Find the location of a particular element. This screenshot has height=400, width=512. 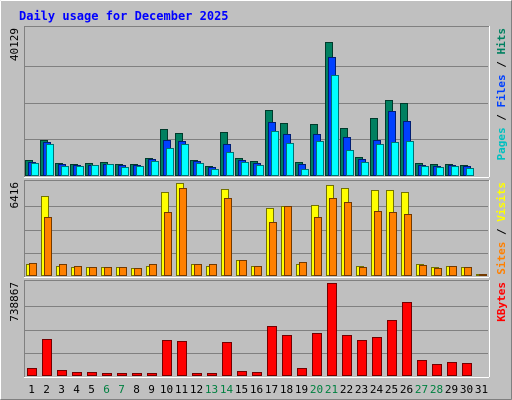

x-tick-label: 21 is located at coordinates (331, 389).